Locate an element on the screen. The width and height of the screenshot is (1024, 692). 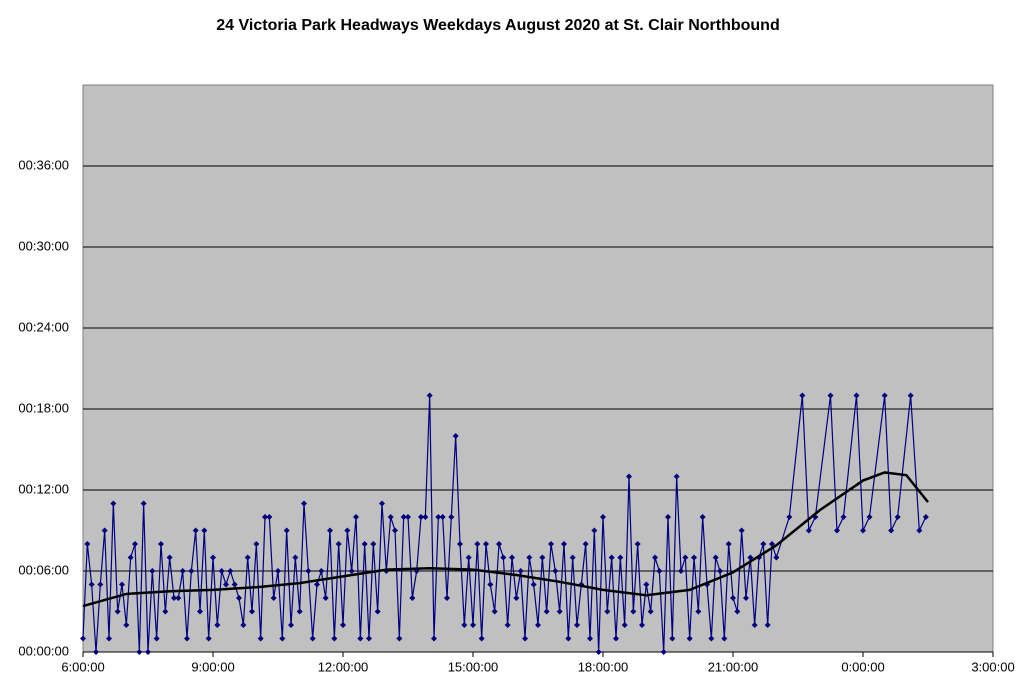
x-tick-label: 18:00:00 is located at coordinates (603, 666).